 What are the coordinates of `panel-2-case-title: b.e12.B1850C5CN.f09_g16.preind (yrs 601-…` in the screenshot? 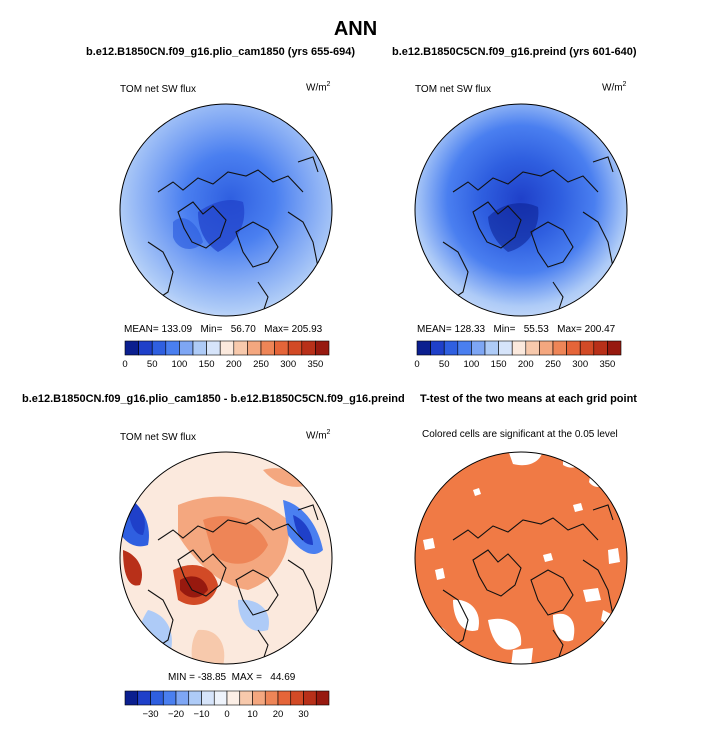 It's located at (514, 52).